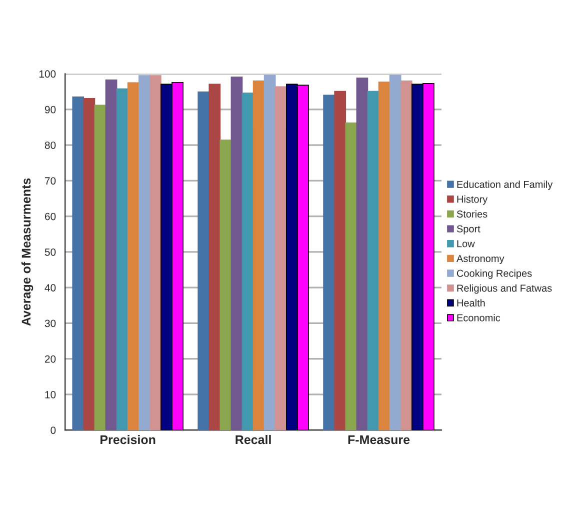  Describe the element at coordinates (128, 439) in the screenshot. I see `x-tick-label: Precision` at that location.